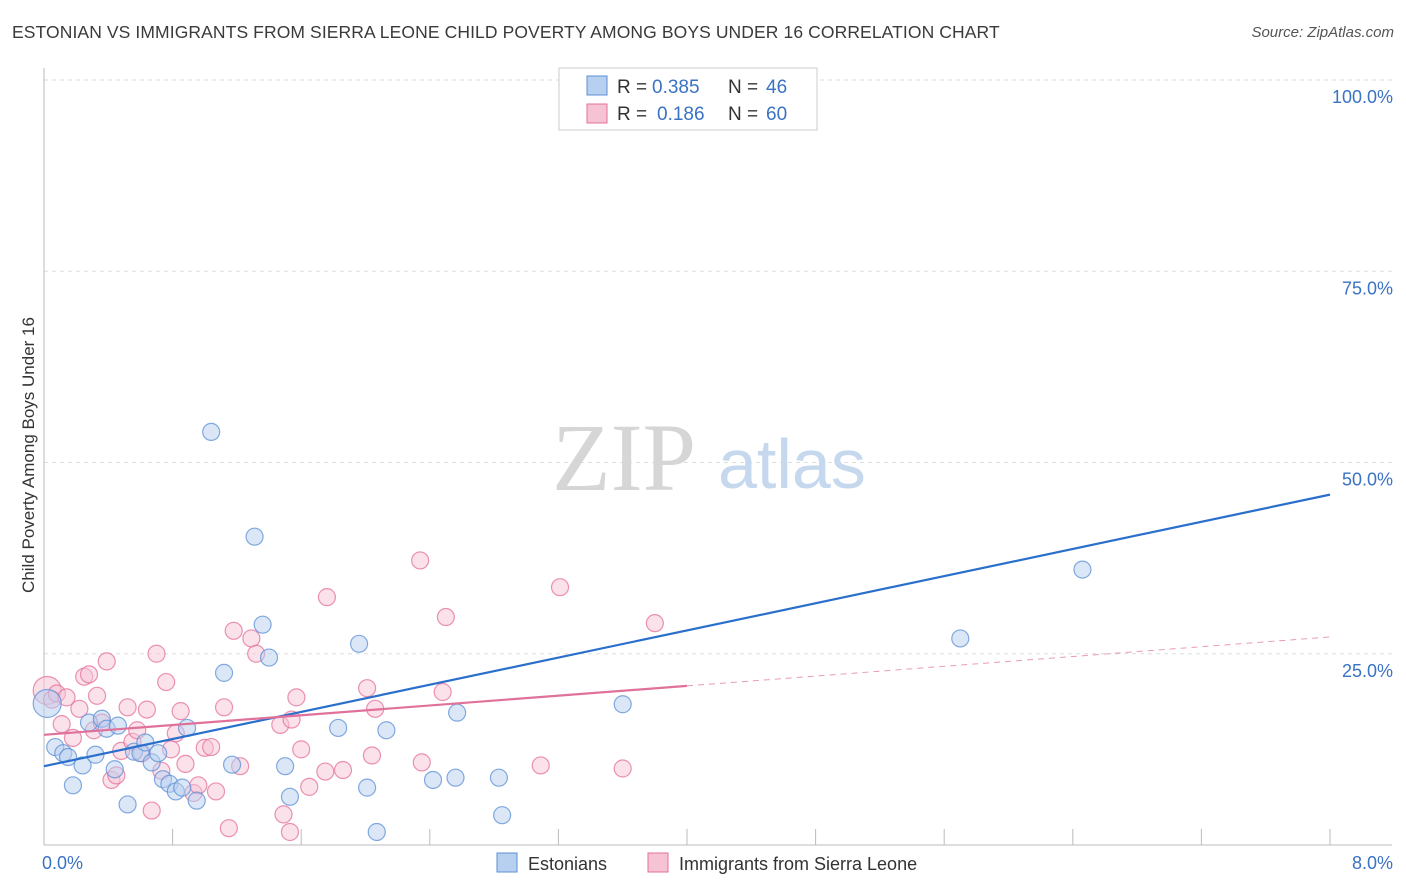 This screenshot has width=1406, height=892. I want to click on legend-n-value-estonians: 46, so click(776, 87).